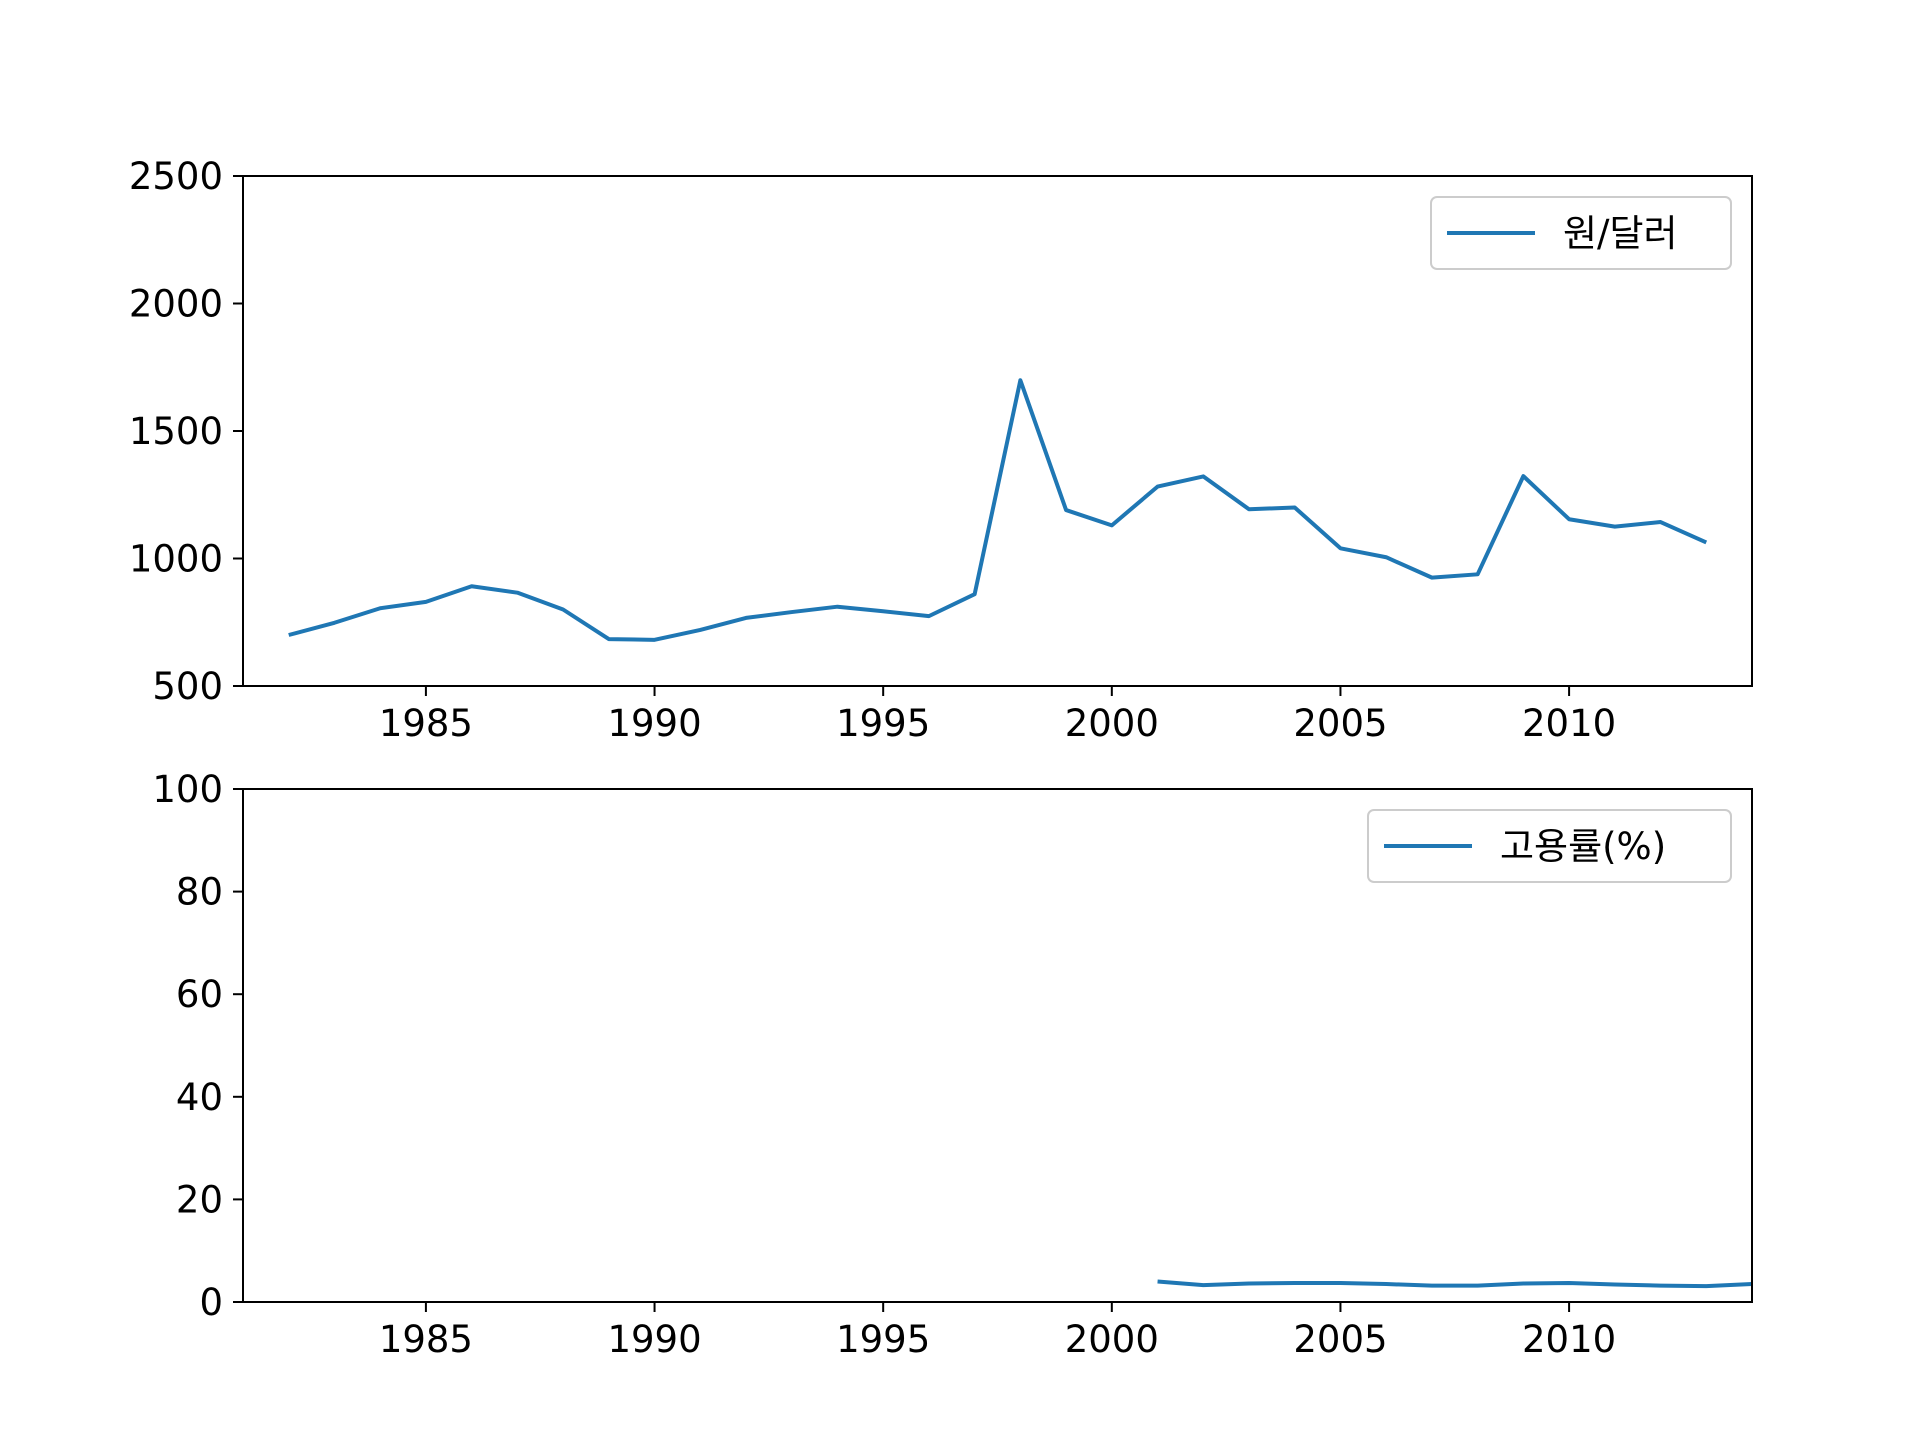 Image resolution: width=1920 pixels, height=1440 pixels. Describe the element at coordinates (176, 559) in the screenshot. I see `y-tick-label: 1000` at that location.